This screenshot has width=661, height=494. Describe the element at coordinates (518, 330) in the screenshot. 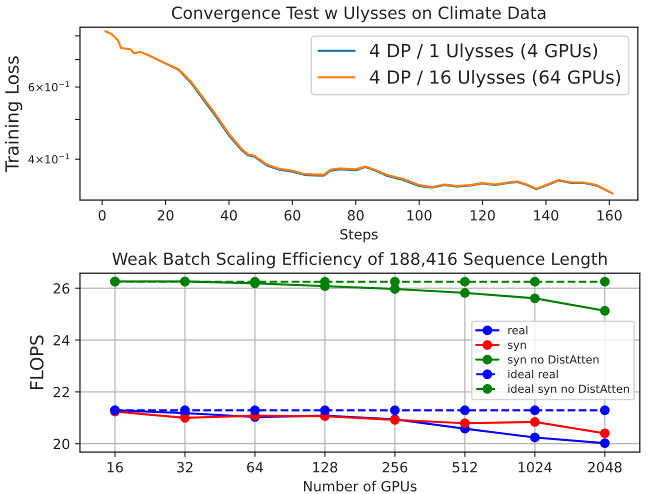

I see `legend-label: real` at that location.